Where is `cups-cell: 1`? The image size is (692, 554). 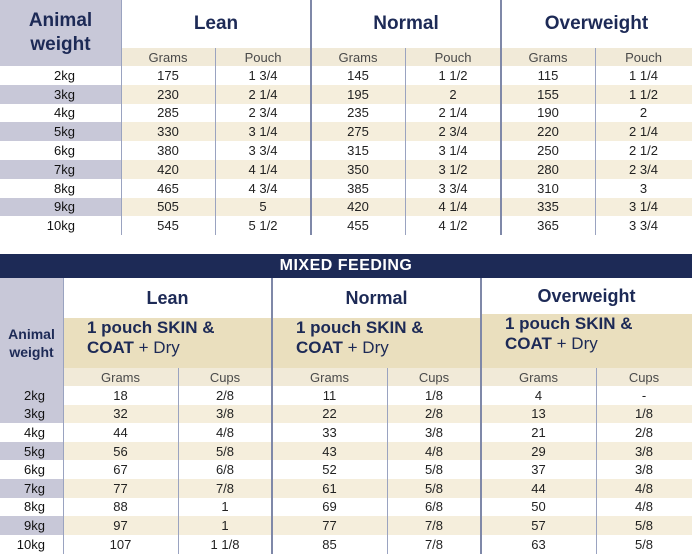
cups-cell: 1 is located at coordinates (225, 525).